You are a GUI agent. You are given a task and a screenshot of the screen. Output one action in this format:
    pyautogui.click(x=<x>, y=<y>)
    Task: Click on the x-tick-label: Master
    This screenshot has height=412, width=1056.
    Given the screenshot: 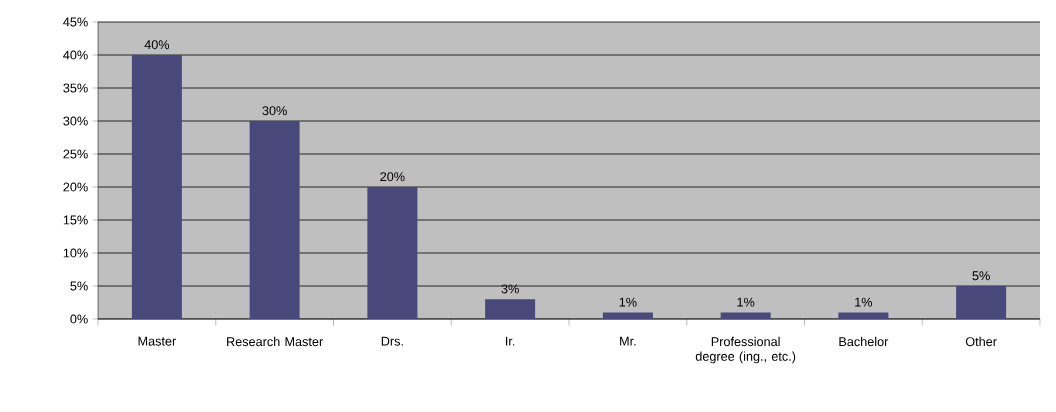 What is the action you would take?
    pyautogui.click(x=157, y=341)
    